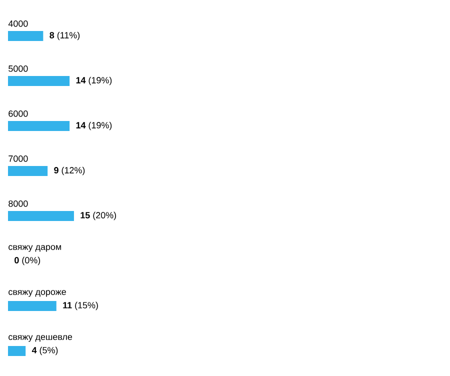 The image size is (450, 376). What do you see at coordinates (18, 113) in the screenshot?
I see `y-tick-label: 6000` at bounding box center [18, 113].